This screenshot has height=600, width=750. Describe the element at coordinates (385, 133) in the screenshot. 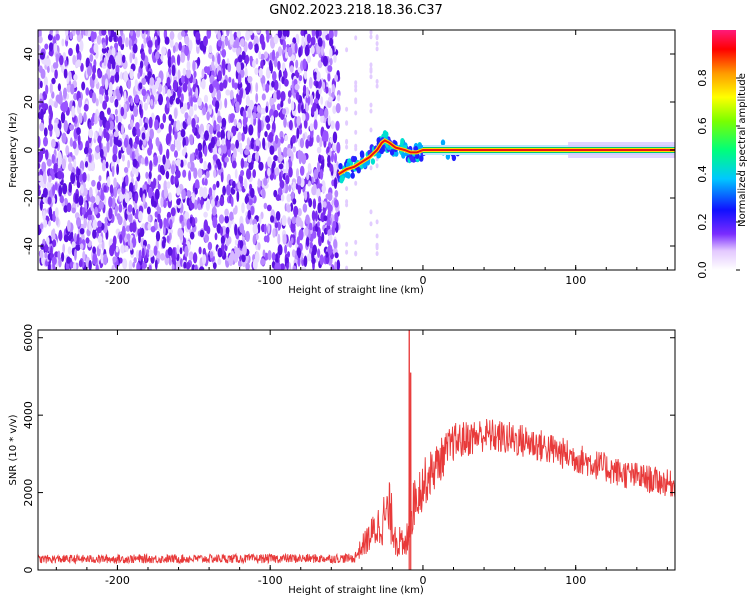

I see `signal-blob` at that location.